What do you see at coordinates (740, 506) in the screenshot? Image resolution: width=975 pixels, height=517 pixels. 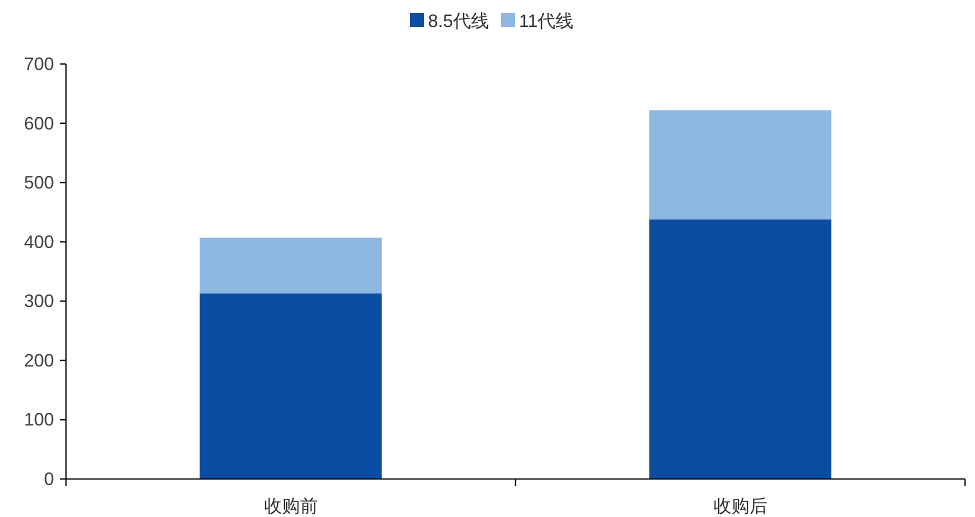 I see `x-tick-label: 收购后` at bounding box center [740, 506].